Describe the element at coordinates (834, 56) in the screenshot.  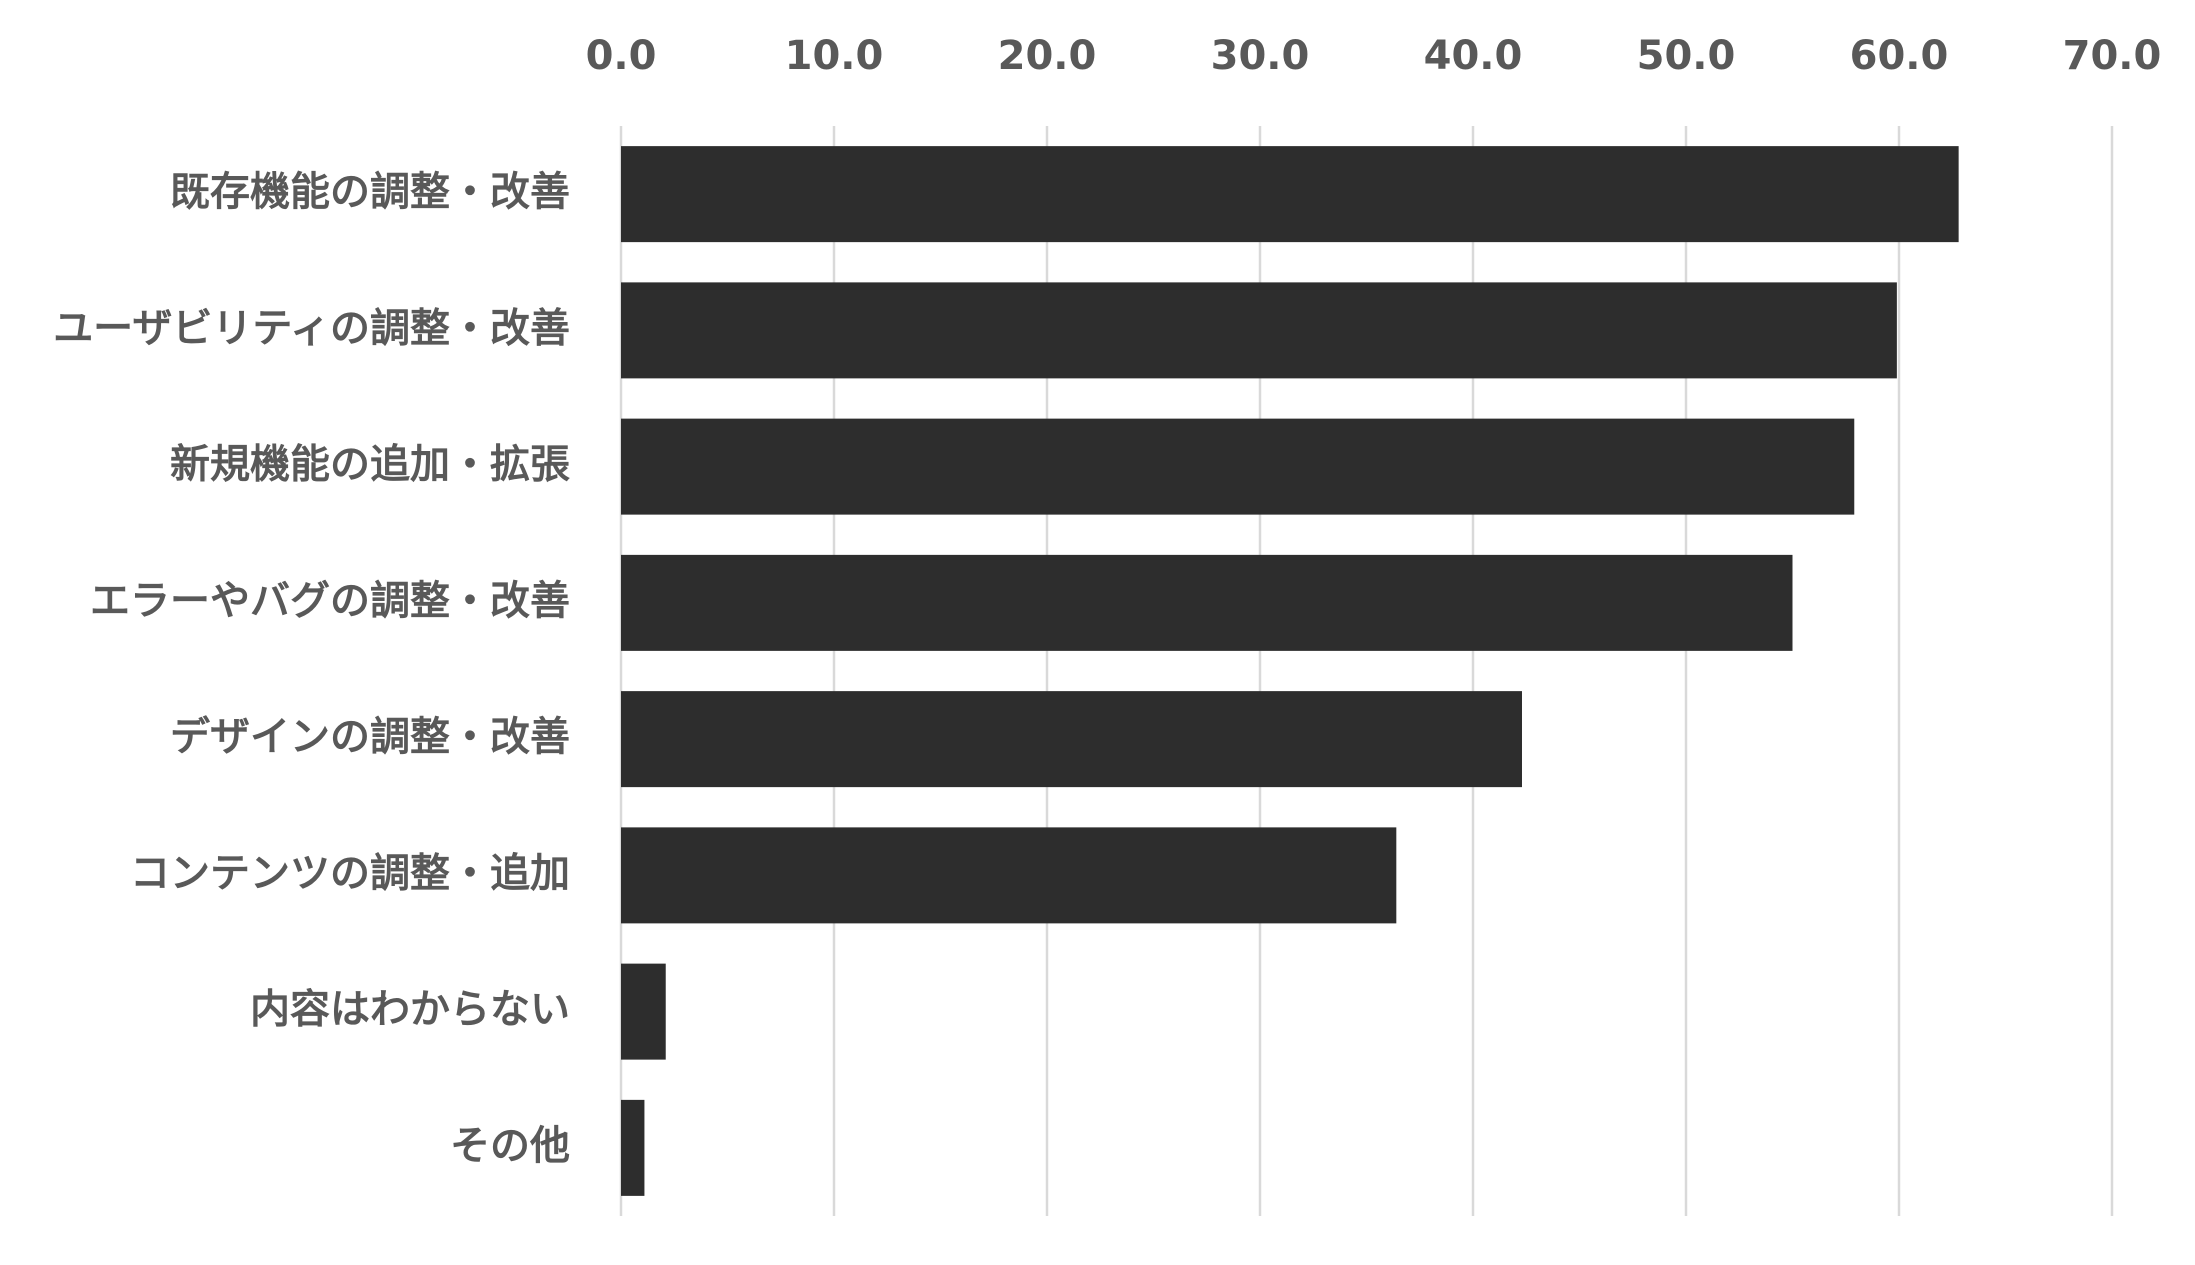
I see `x-tick-label: 10.0` at that location.